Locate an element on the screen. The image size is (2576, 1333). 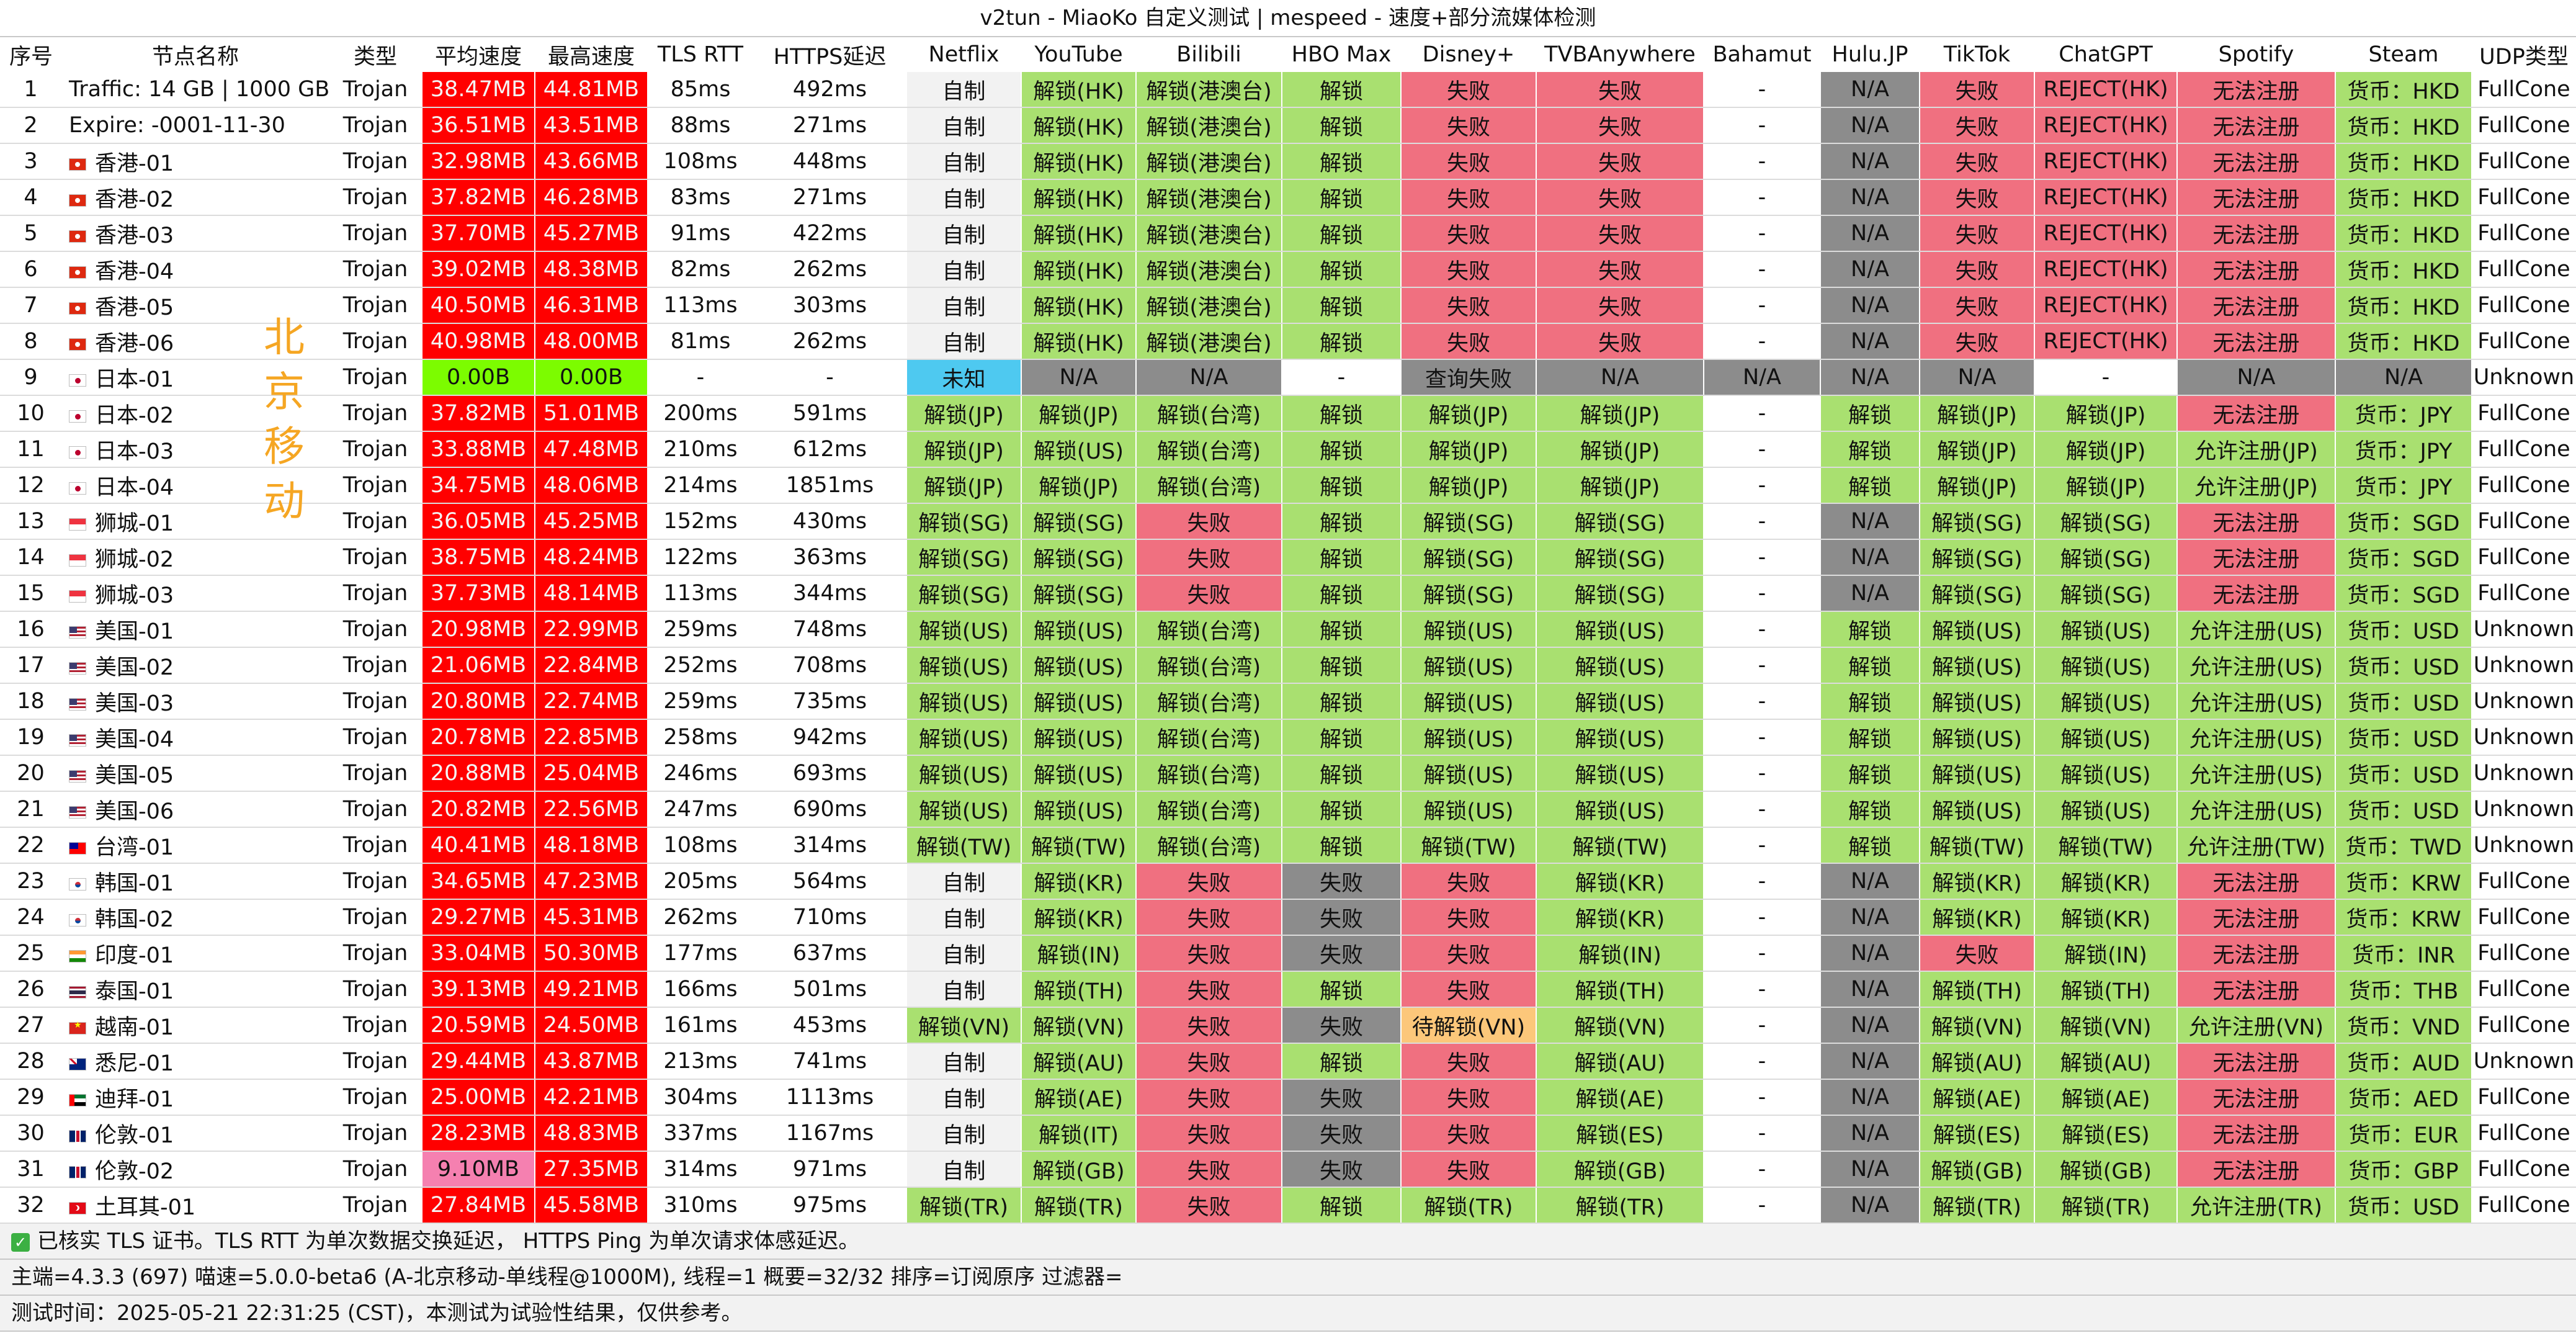
node-name-text: Expire: -0001-11-30 is located at coordinates (177, 125).